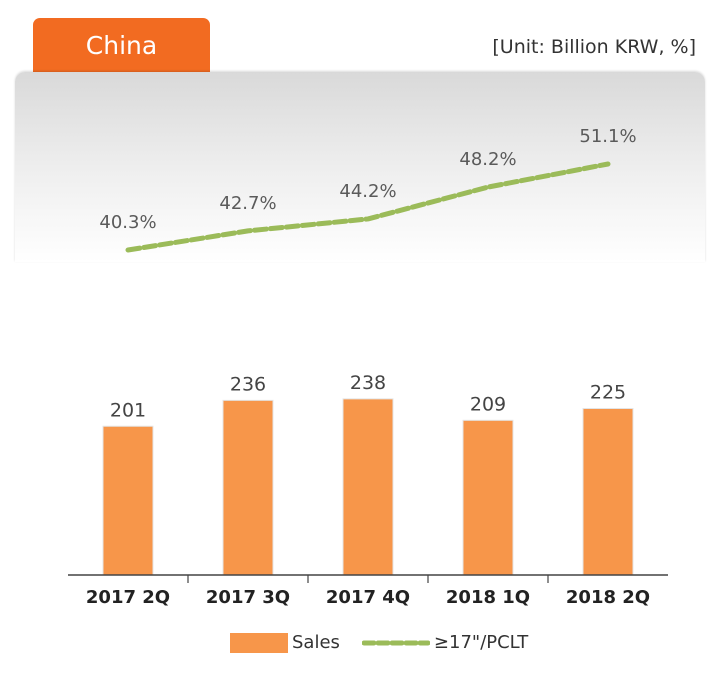 The width and height of the screenshot is (716, 673). I want to click on share-line, so click(368, 207).